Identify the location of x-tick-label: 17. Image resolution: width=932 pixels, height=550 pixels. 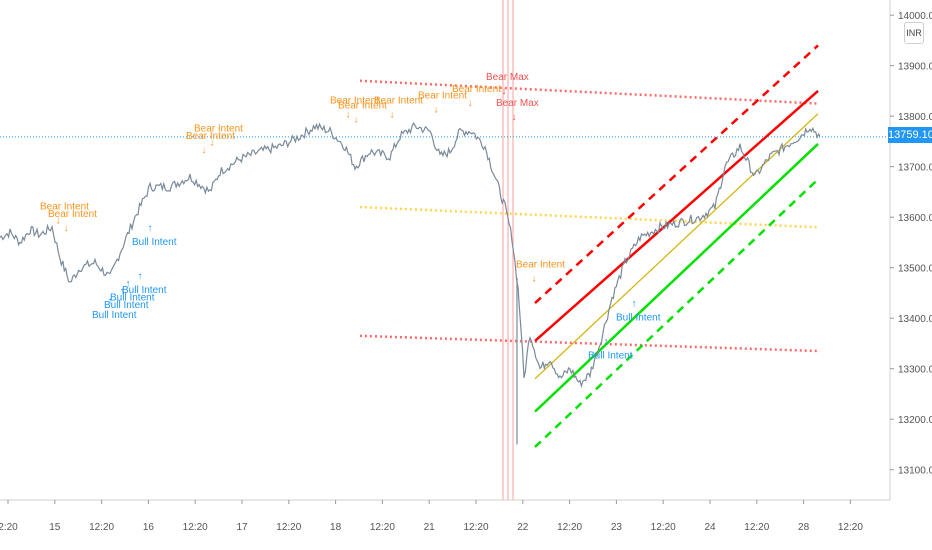
(242, 527).